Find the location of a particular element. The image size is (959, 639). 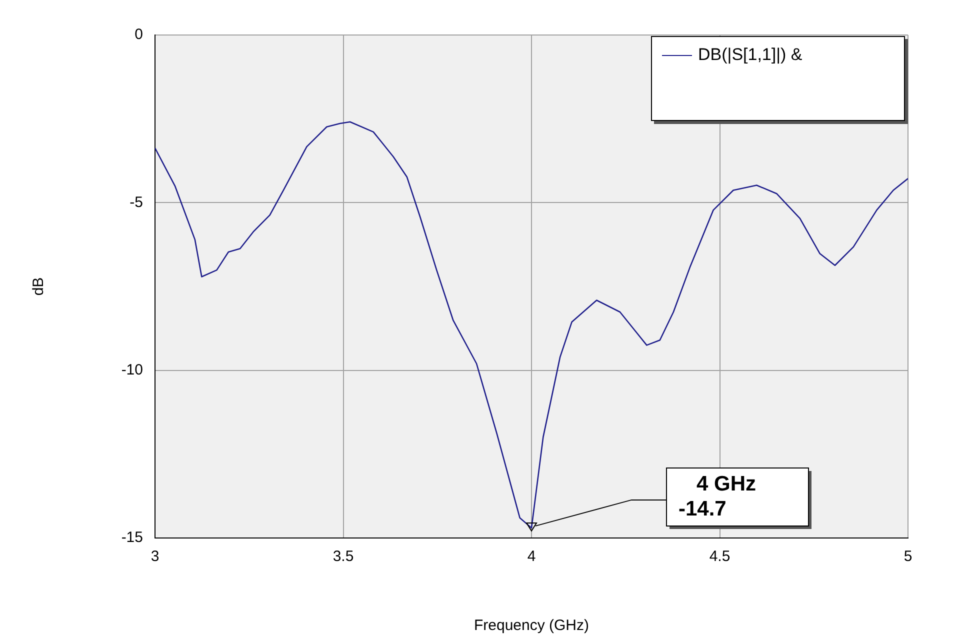

x-tick-label: 5 is located at coordinates (908, 557).